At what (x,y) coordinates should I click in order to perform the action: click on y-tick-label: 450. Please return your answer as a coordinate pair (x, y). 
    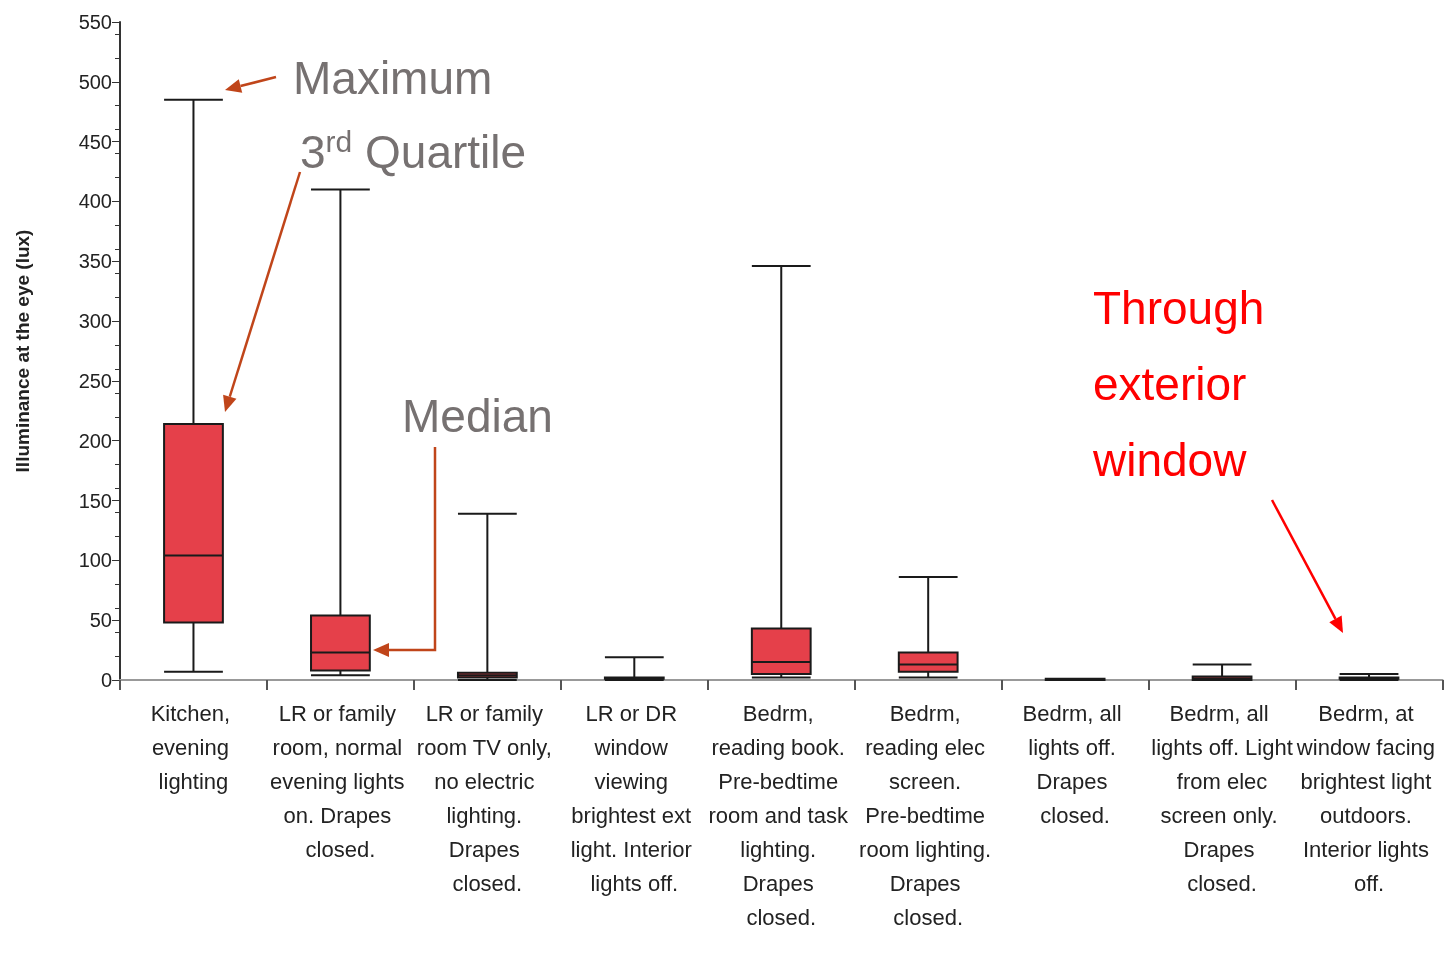
    Looking at the image, I should click on (95, 141).